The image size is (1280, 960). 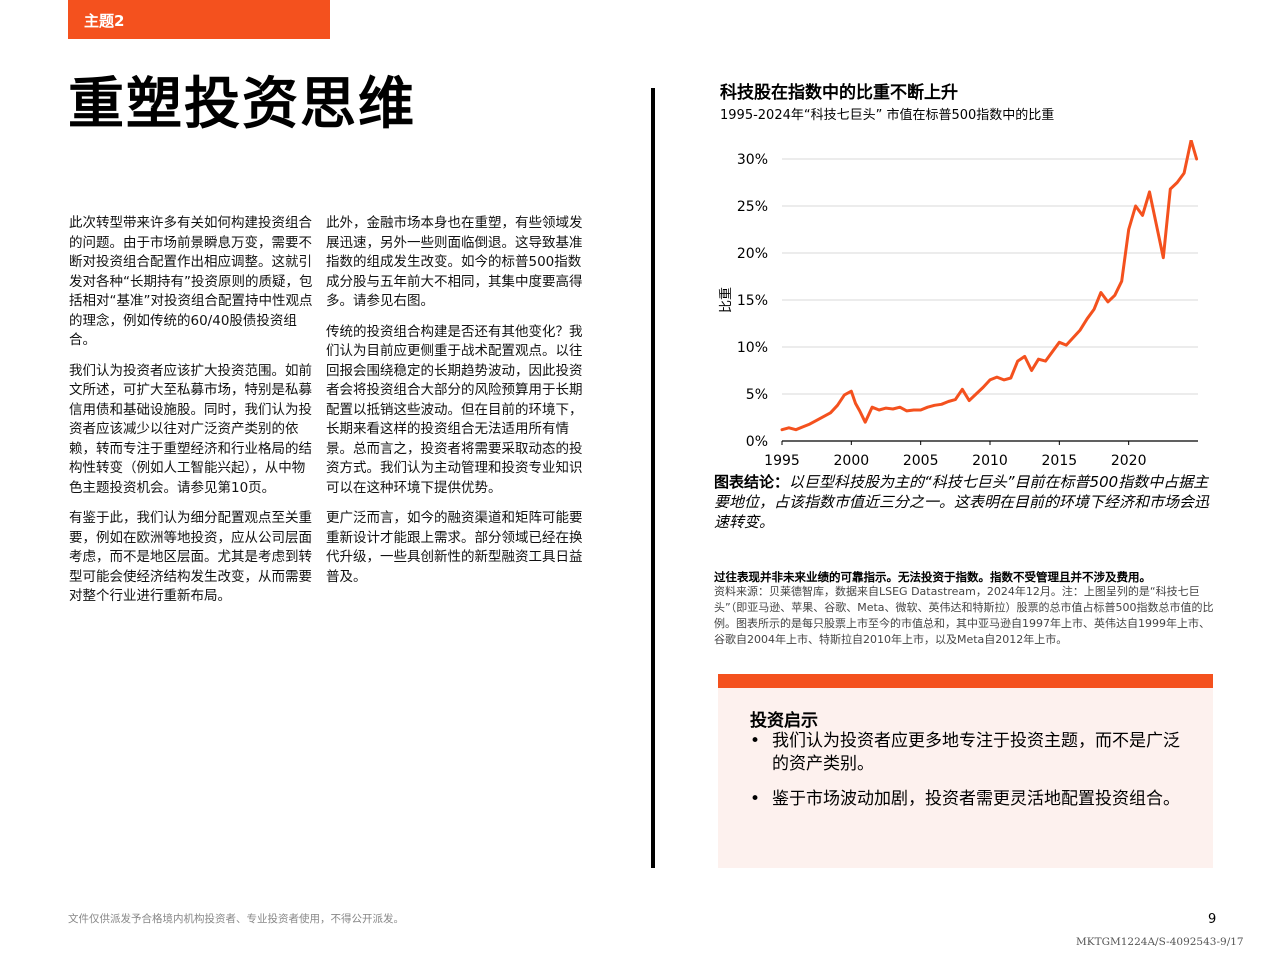 I want to click on insight-item: 我们认为投资者应更多地专注于投资主题，而不是广泛的资产类别。, so click(x=966, y=753).